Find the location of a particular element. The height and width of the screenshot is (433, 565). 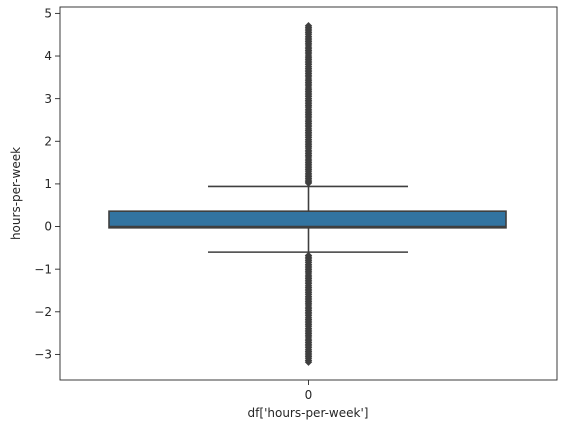

y-tick-label: 2 is located at coordinates (48, 141).